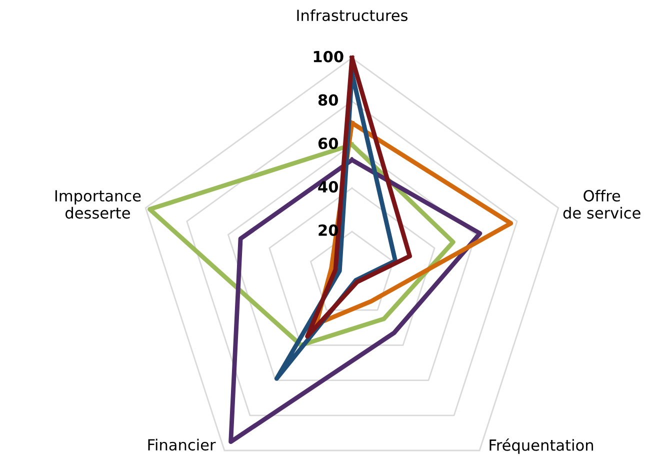  Describe the element at coordinates (352, 15) in the screenshot. I see `spoke-label: Infrastructures` at that location.